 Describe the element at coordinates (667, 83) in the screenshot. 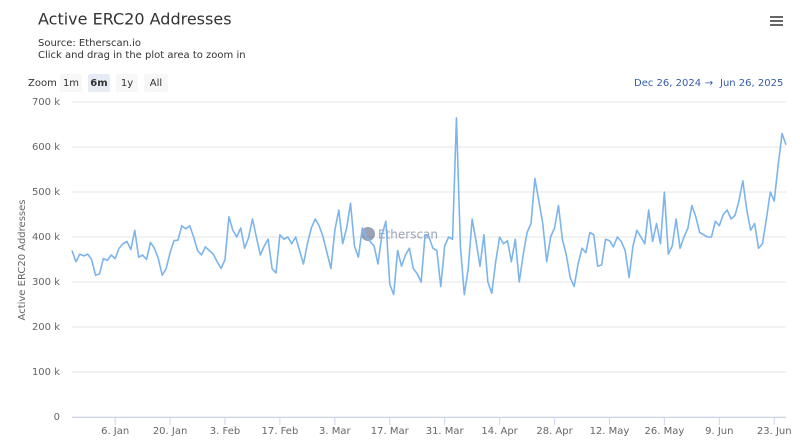

I see `range-from: Dec 26, 2024` at that location.